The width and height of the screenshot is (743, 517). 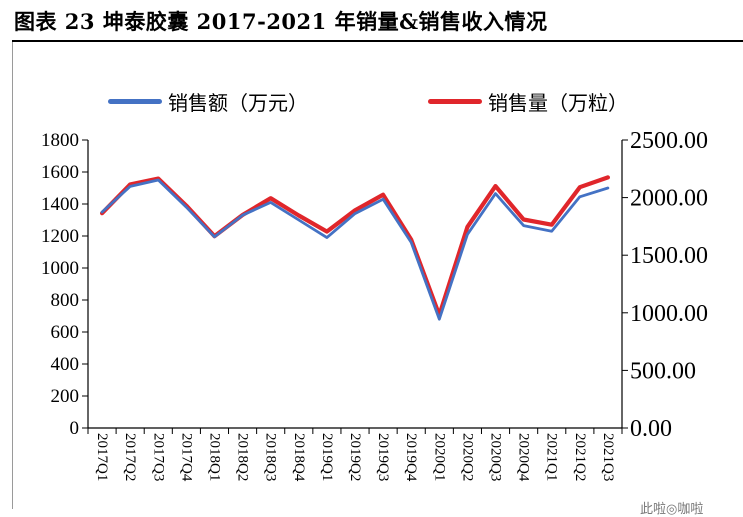 What do you see at coordinates (669, 141) in the screenshot?
I see `y-right-tick-label: 2500.00` at bounding box center [669, 141].